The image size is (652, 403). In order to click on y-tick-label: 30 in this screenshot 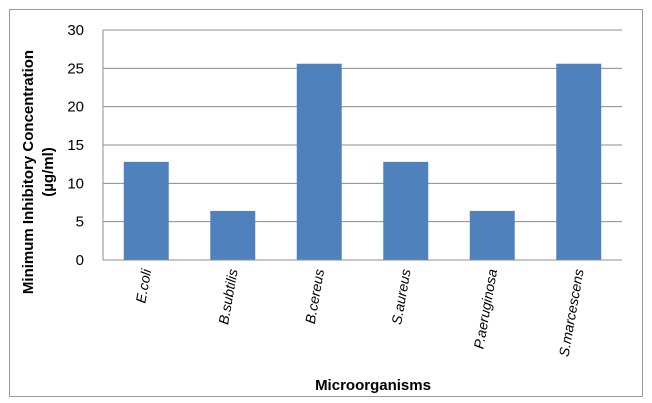, I will do `click(75, 30)`.